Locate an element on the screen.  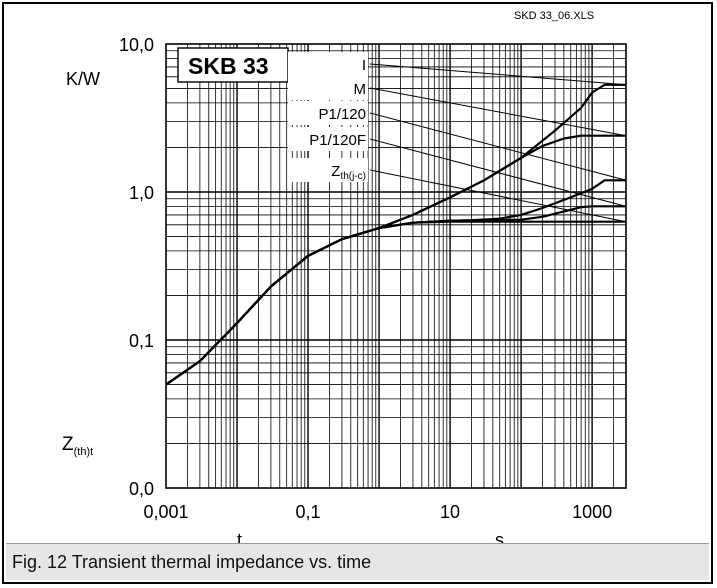
y-axis-label: Z(th)t is located at coordinates (77, 446).